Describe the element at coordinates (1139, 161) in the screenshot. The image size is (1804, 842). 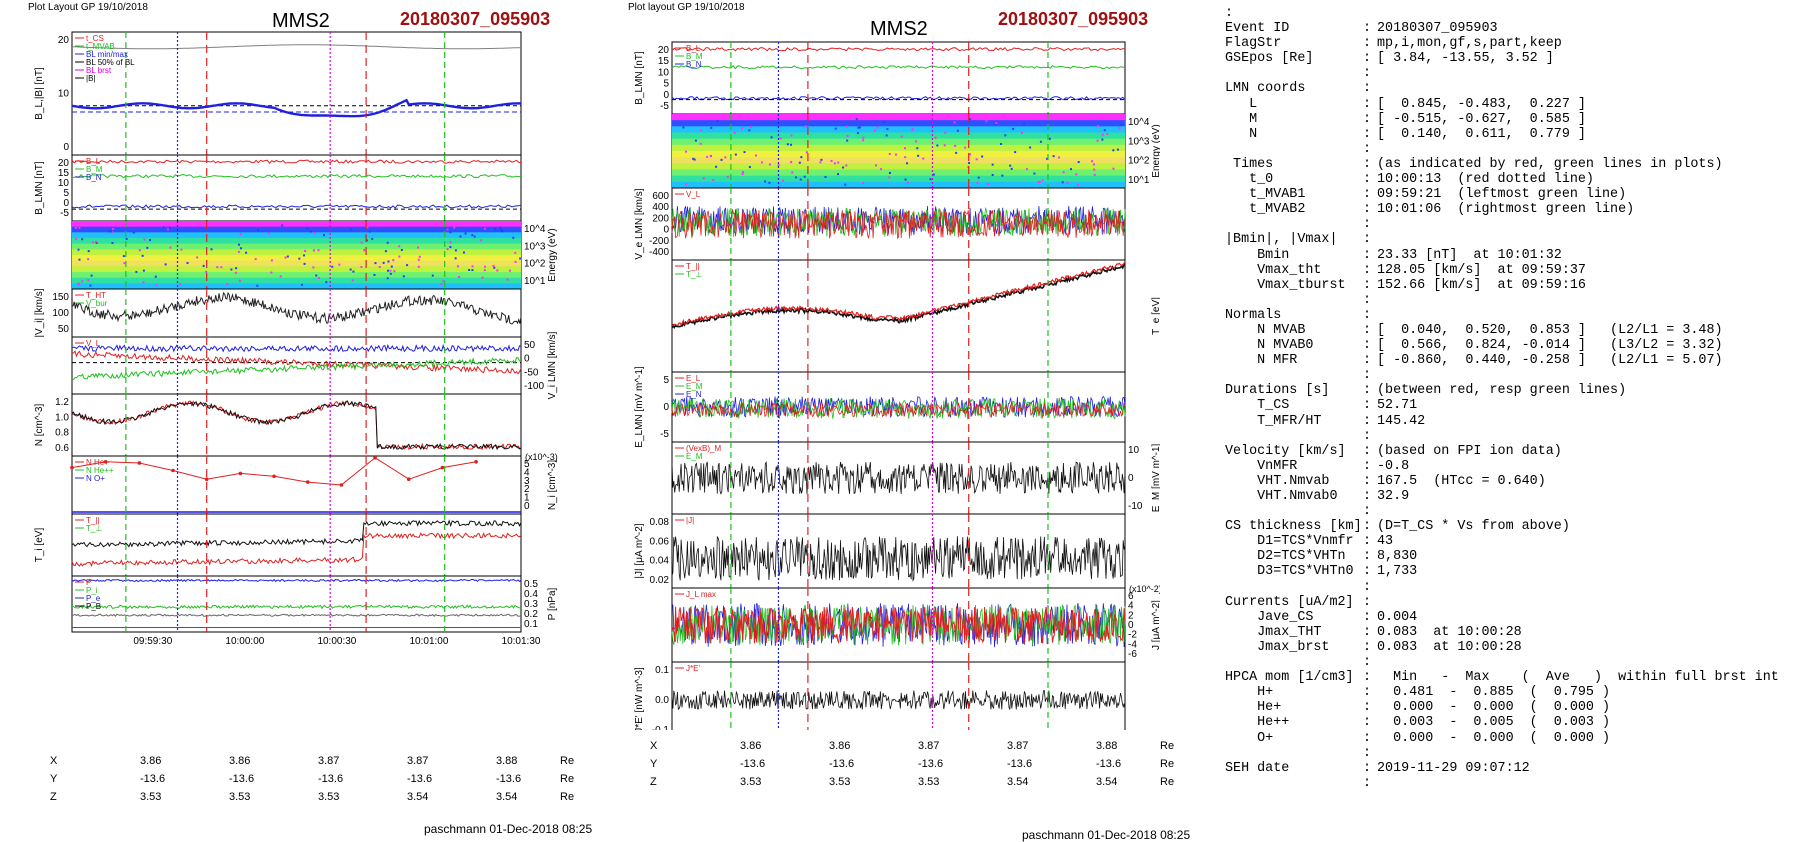
I see `y-tick-label: 10^2` at that location.